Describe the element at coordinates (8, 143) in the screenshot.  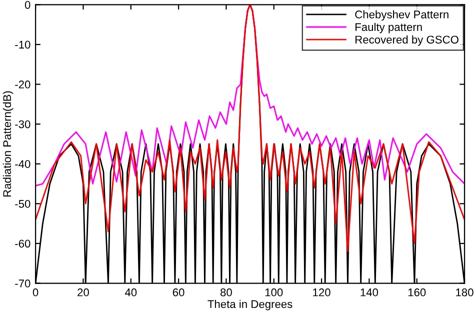
I see `y-axis-title: Radiation Pattern(dB)` at that location.